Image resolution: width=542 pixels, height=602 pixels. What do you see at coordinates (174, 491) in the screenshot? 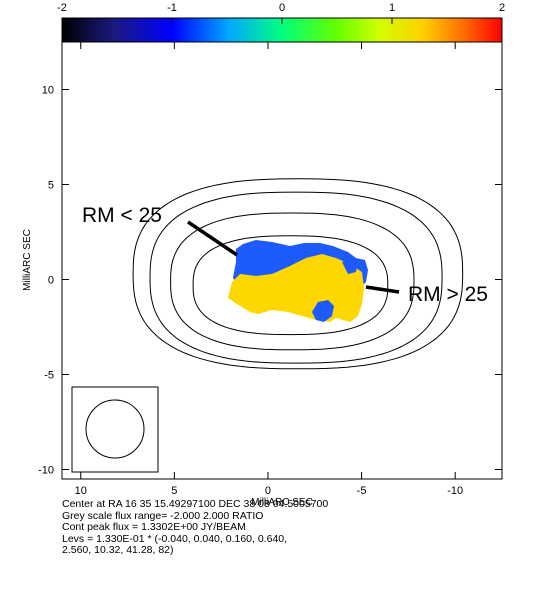
I see `x-tick-label: 5` at bounding box center [174, 491].